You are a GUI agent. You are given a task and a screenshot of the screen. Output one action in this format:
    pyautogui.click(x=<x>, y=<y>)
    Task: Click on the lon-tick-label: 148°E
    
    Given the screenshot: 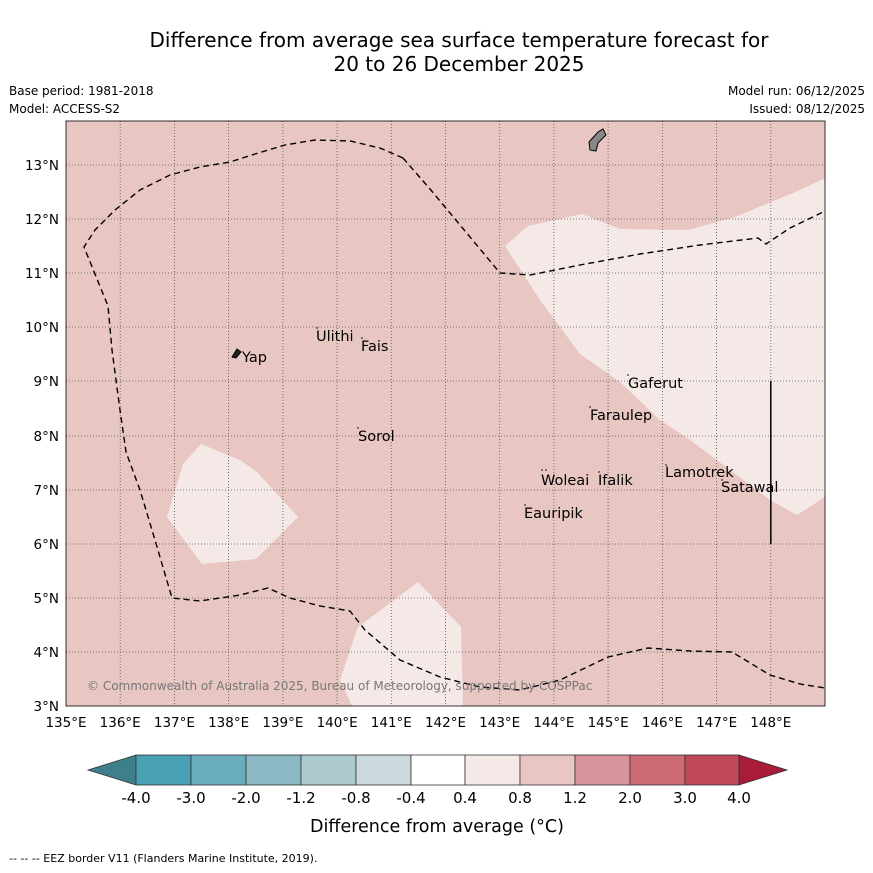 What is the action you would take?
    pyautogui.click(x=770, y=723)
    